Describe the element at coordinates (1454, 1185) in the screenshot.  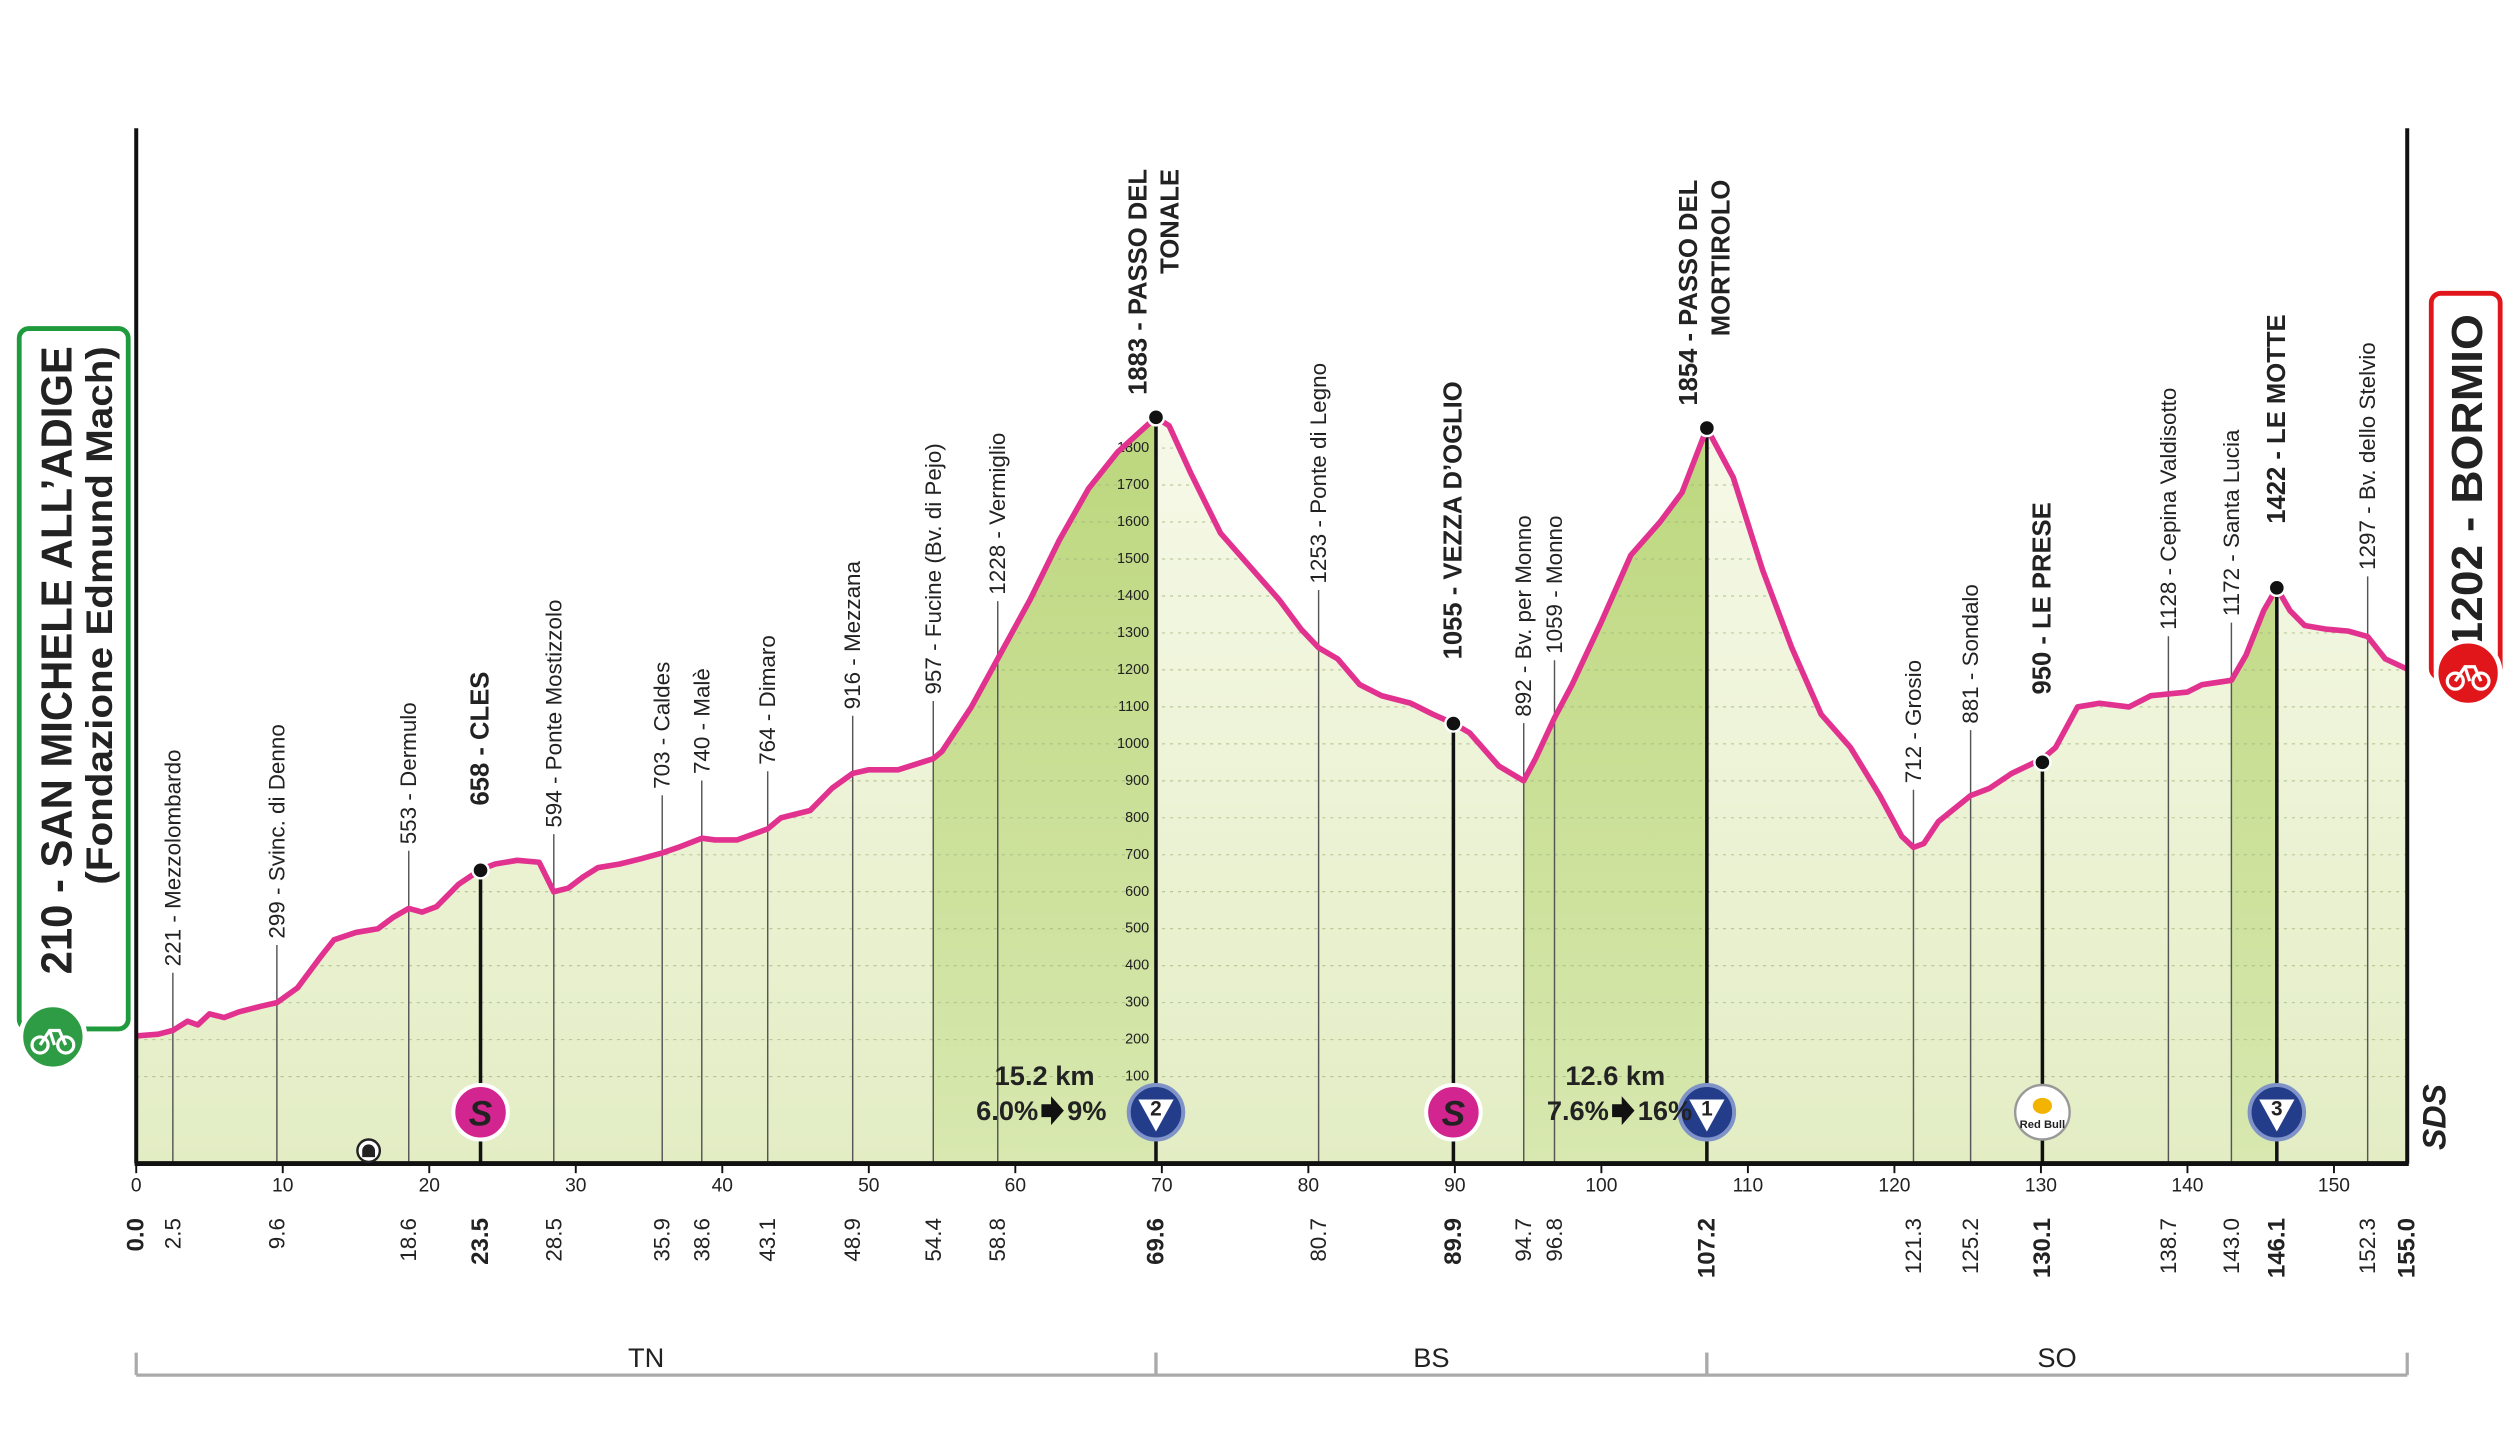
I see `x-tick-label: 90` at that location.